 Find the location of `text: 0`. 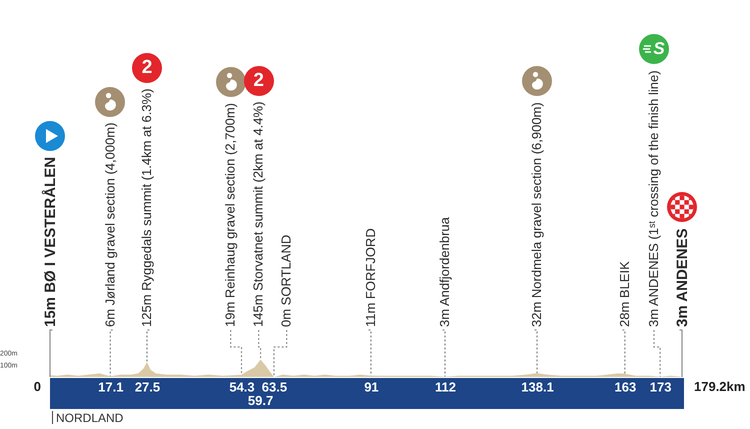

text: 0 is located at coordinates (37, 386).